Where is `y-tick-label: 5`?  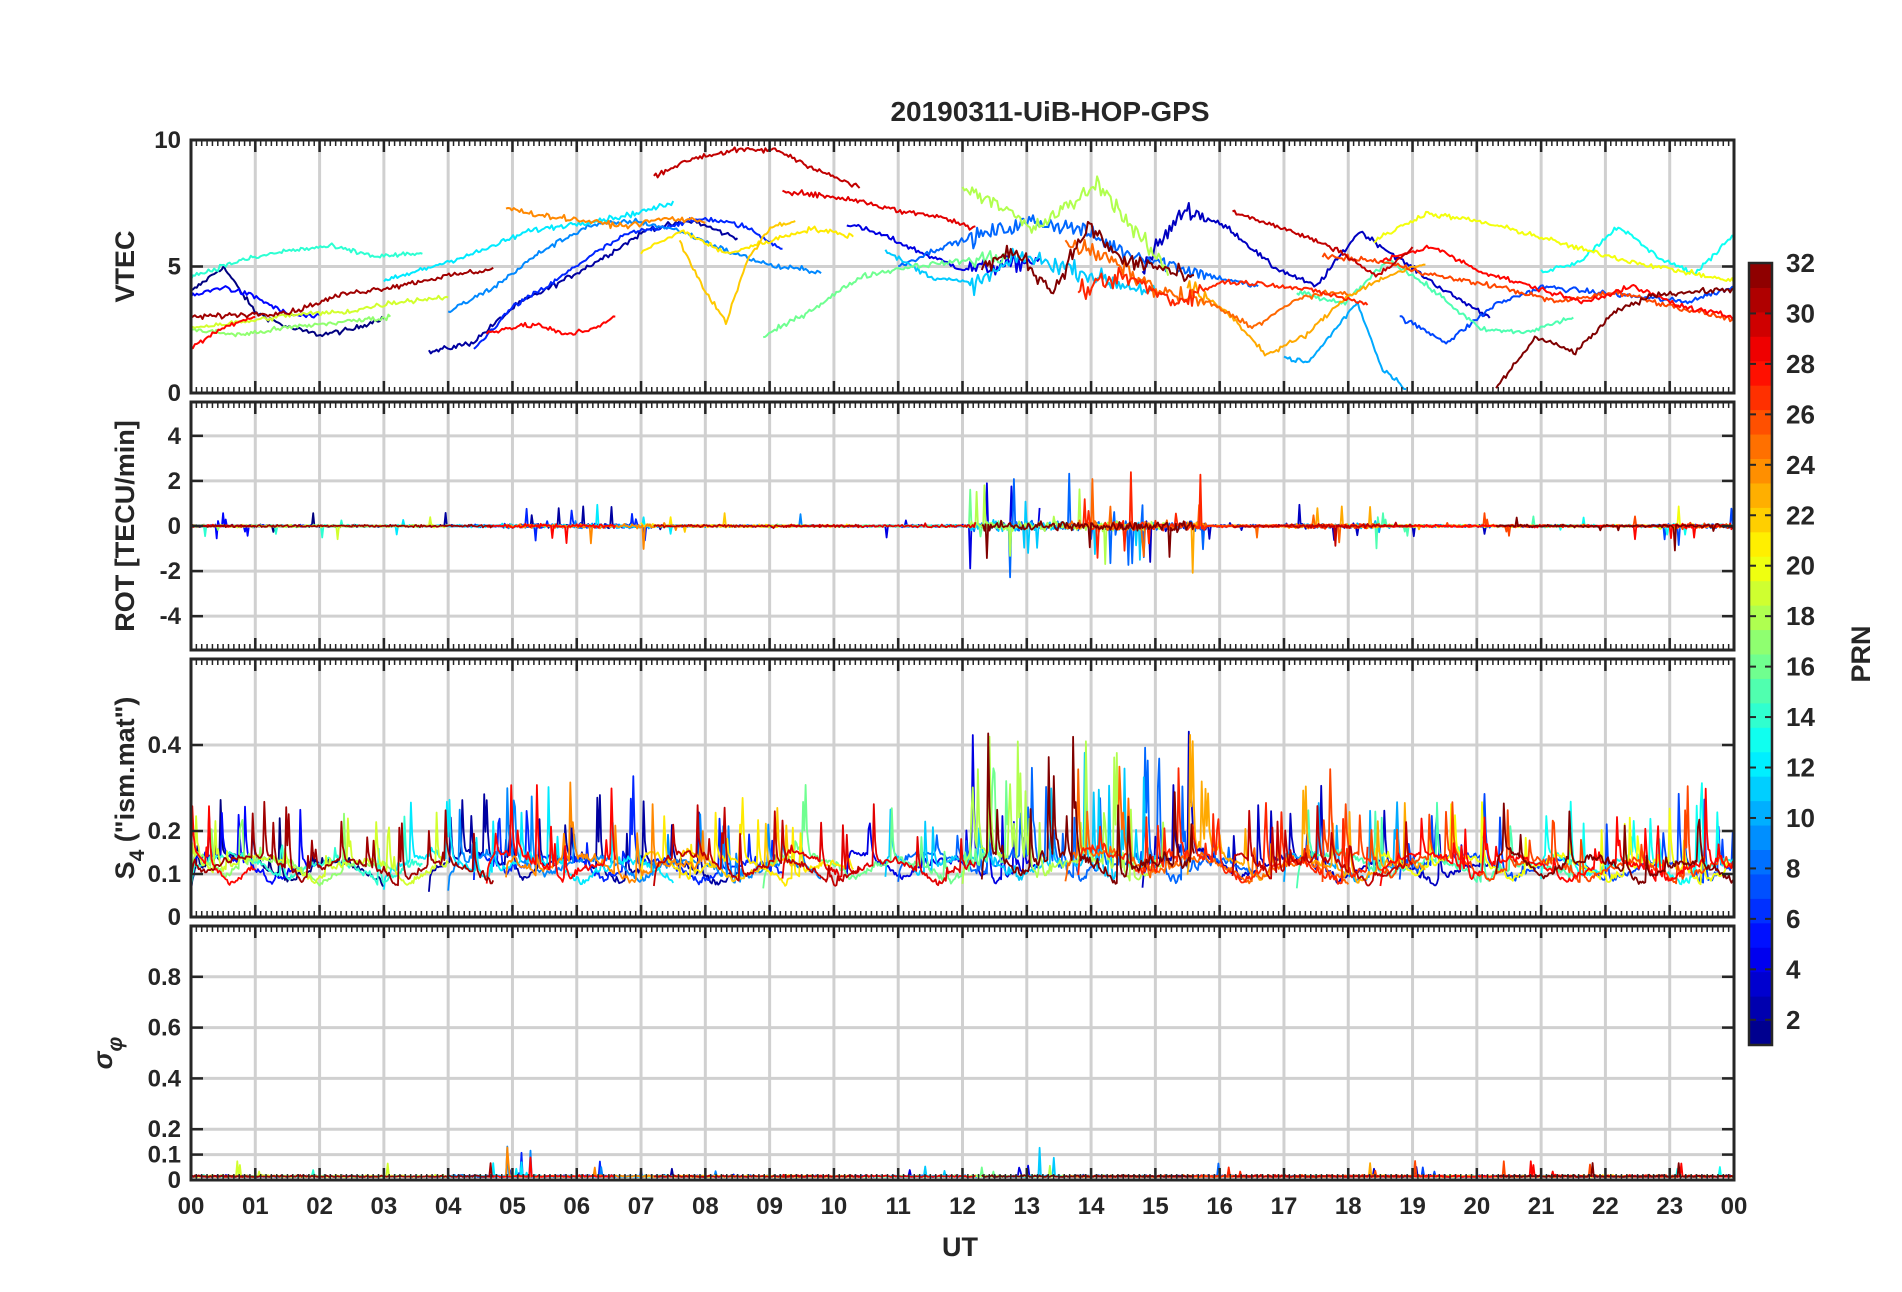
y-tick-label: 5 is located at coordinates (174, 267).